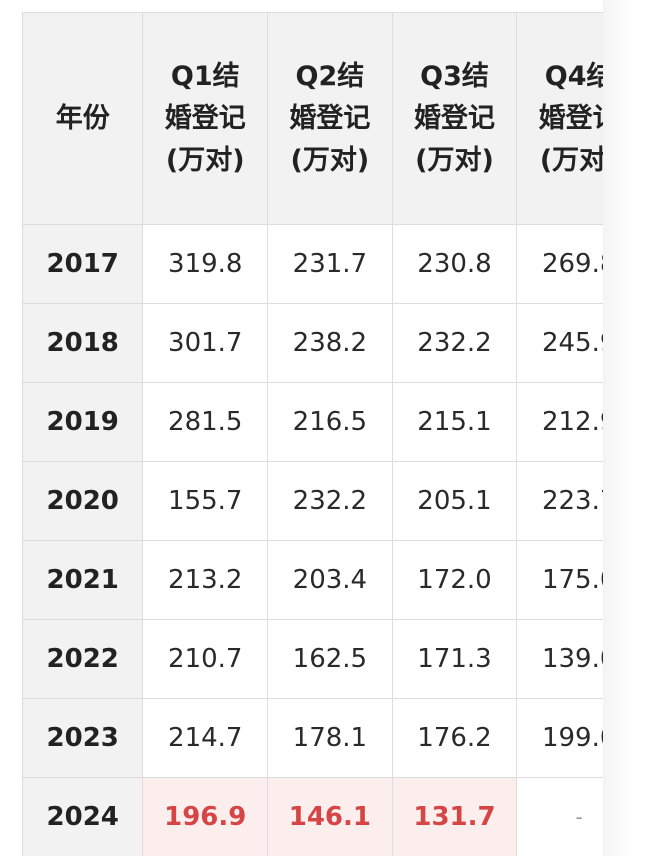  What do you see at coordinates (559, 501) in the screenshot?
I see `q4-cell: 223.7` at bounding box center [559, 501].